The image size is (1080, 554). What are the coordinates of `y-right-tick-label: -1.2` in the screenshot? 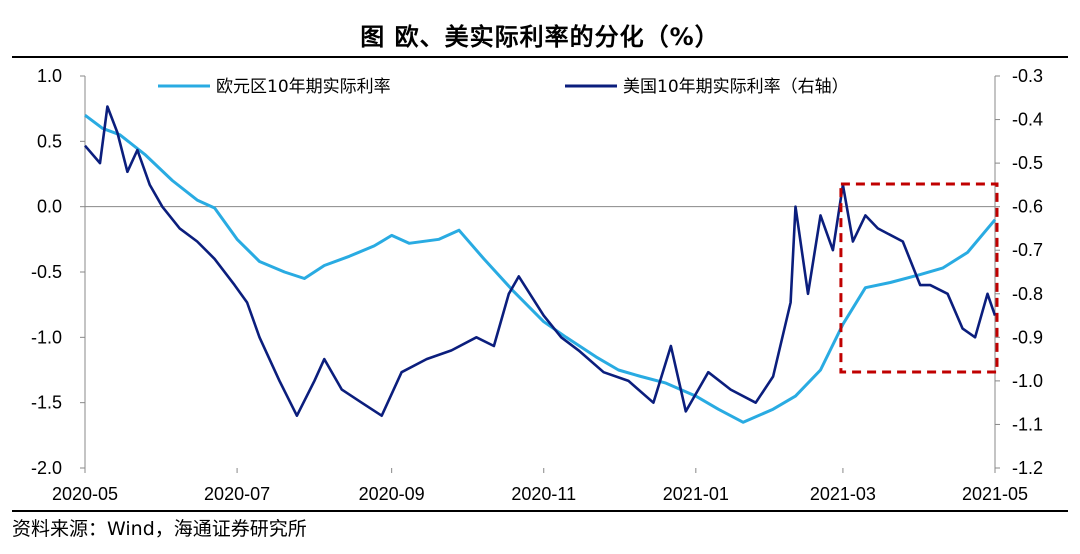 It's located at (1027, 468).